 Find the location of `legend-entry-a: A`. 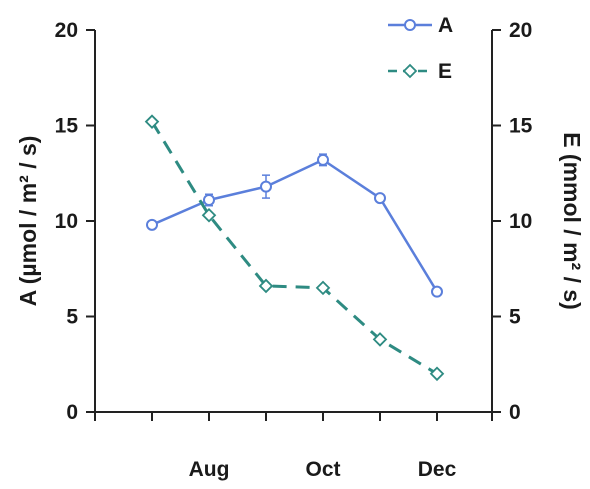

legend-entry-a: A is located at coordinates (420, 25).